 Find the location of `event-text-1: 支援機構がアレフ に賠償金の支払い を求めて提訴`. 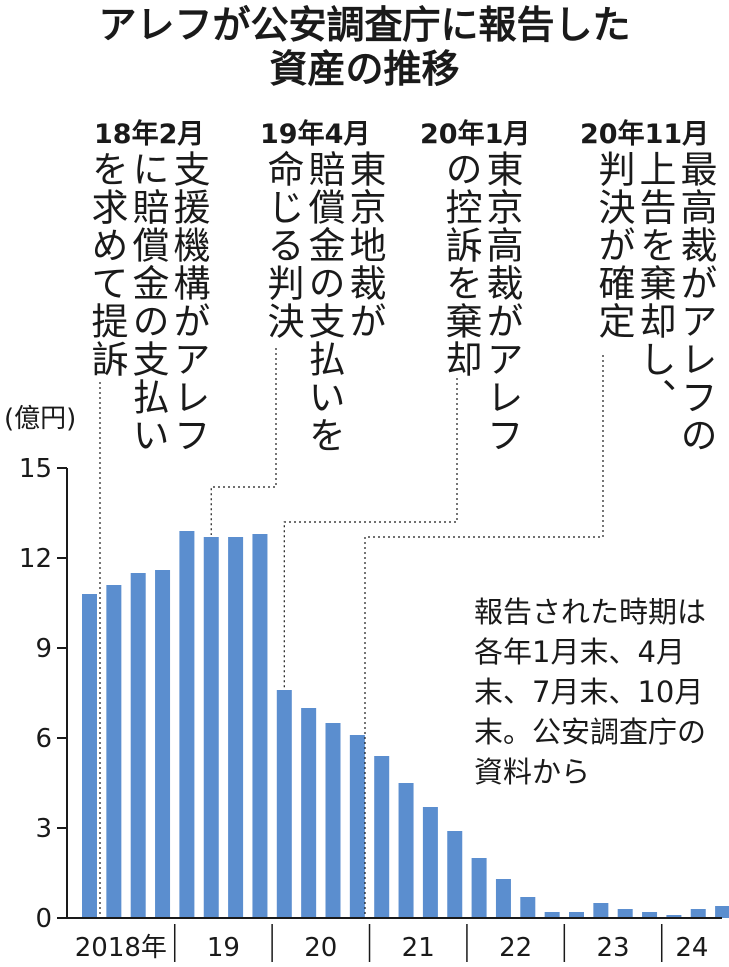

event-text-1: 支援機構がアレフ に賠償金の支払い を求めて提訴 is located at coordinates (147, 302).